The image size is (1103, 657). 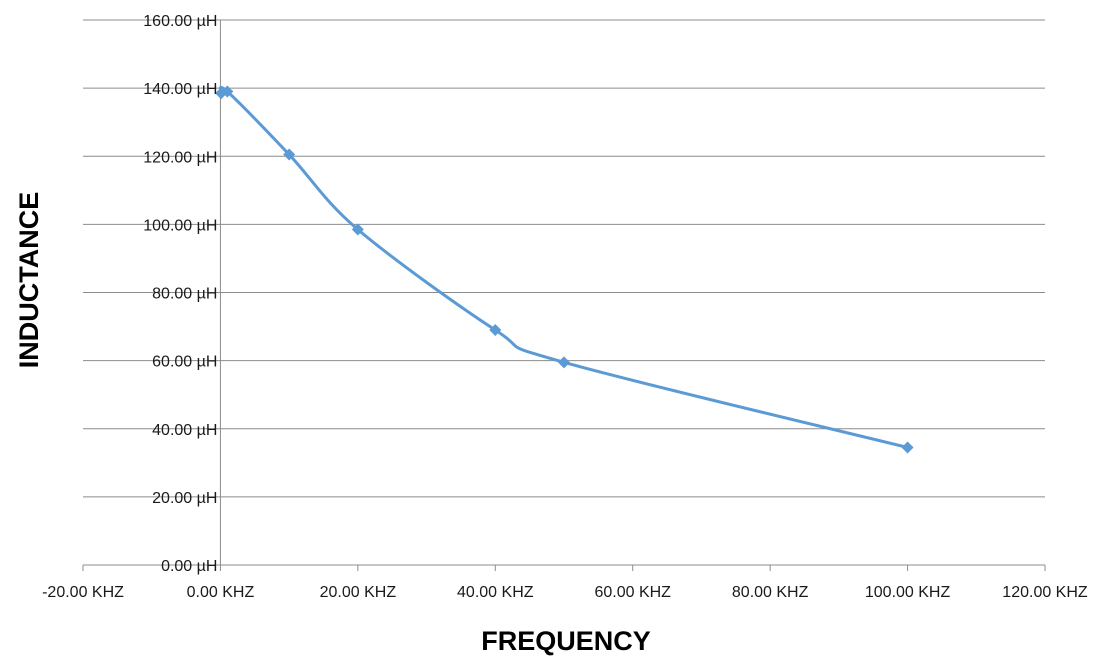 I want to click on y-tick-label: 140.00 µH, so click(x=180, y=89).